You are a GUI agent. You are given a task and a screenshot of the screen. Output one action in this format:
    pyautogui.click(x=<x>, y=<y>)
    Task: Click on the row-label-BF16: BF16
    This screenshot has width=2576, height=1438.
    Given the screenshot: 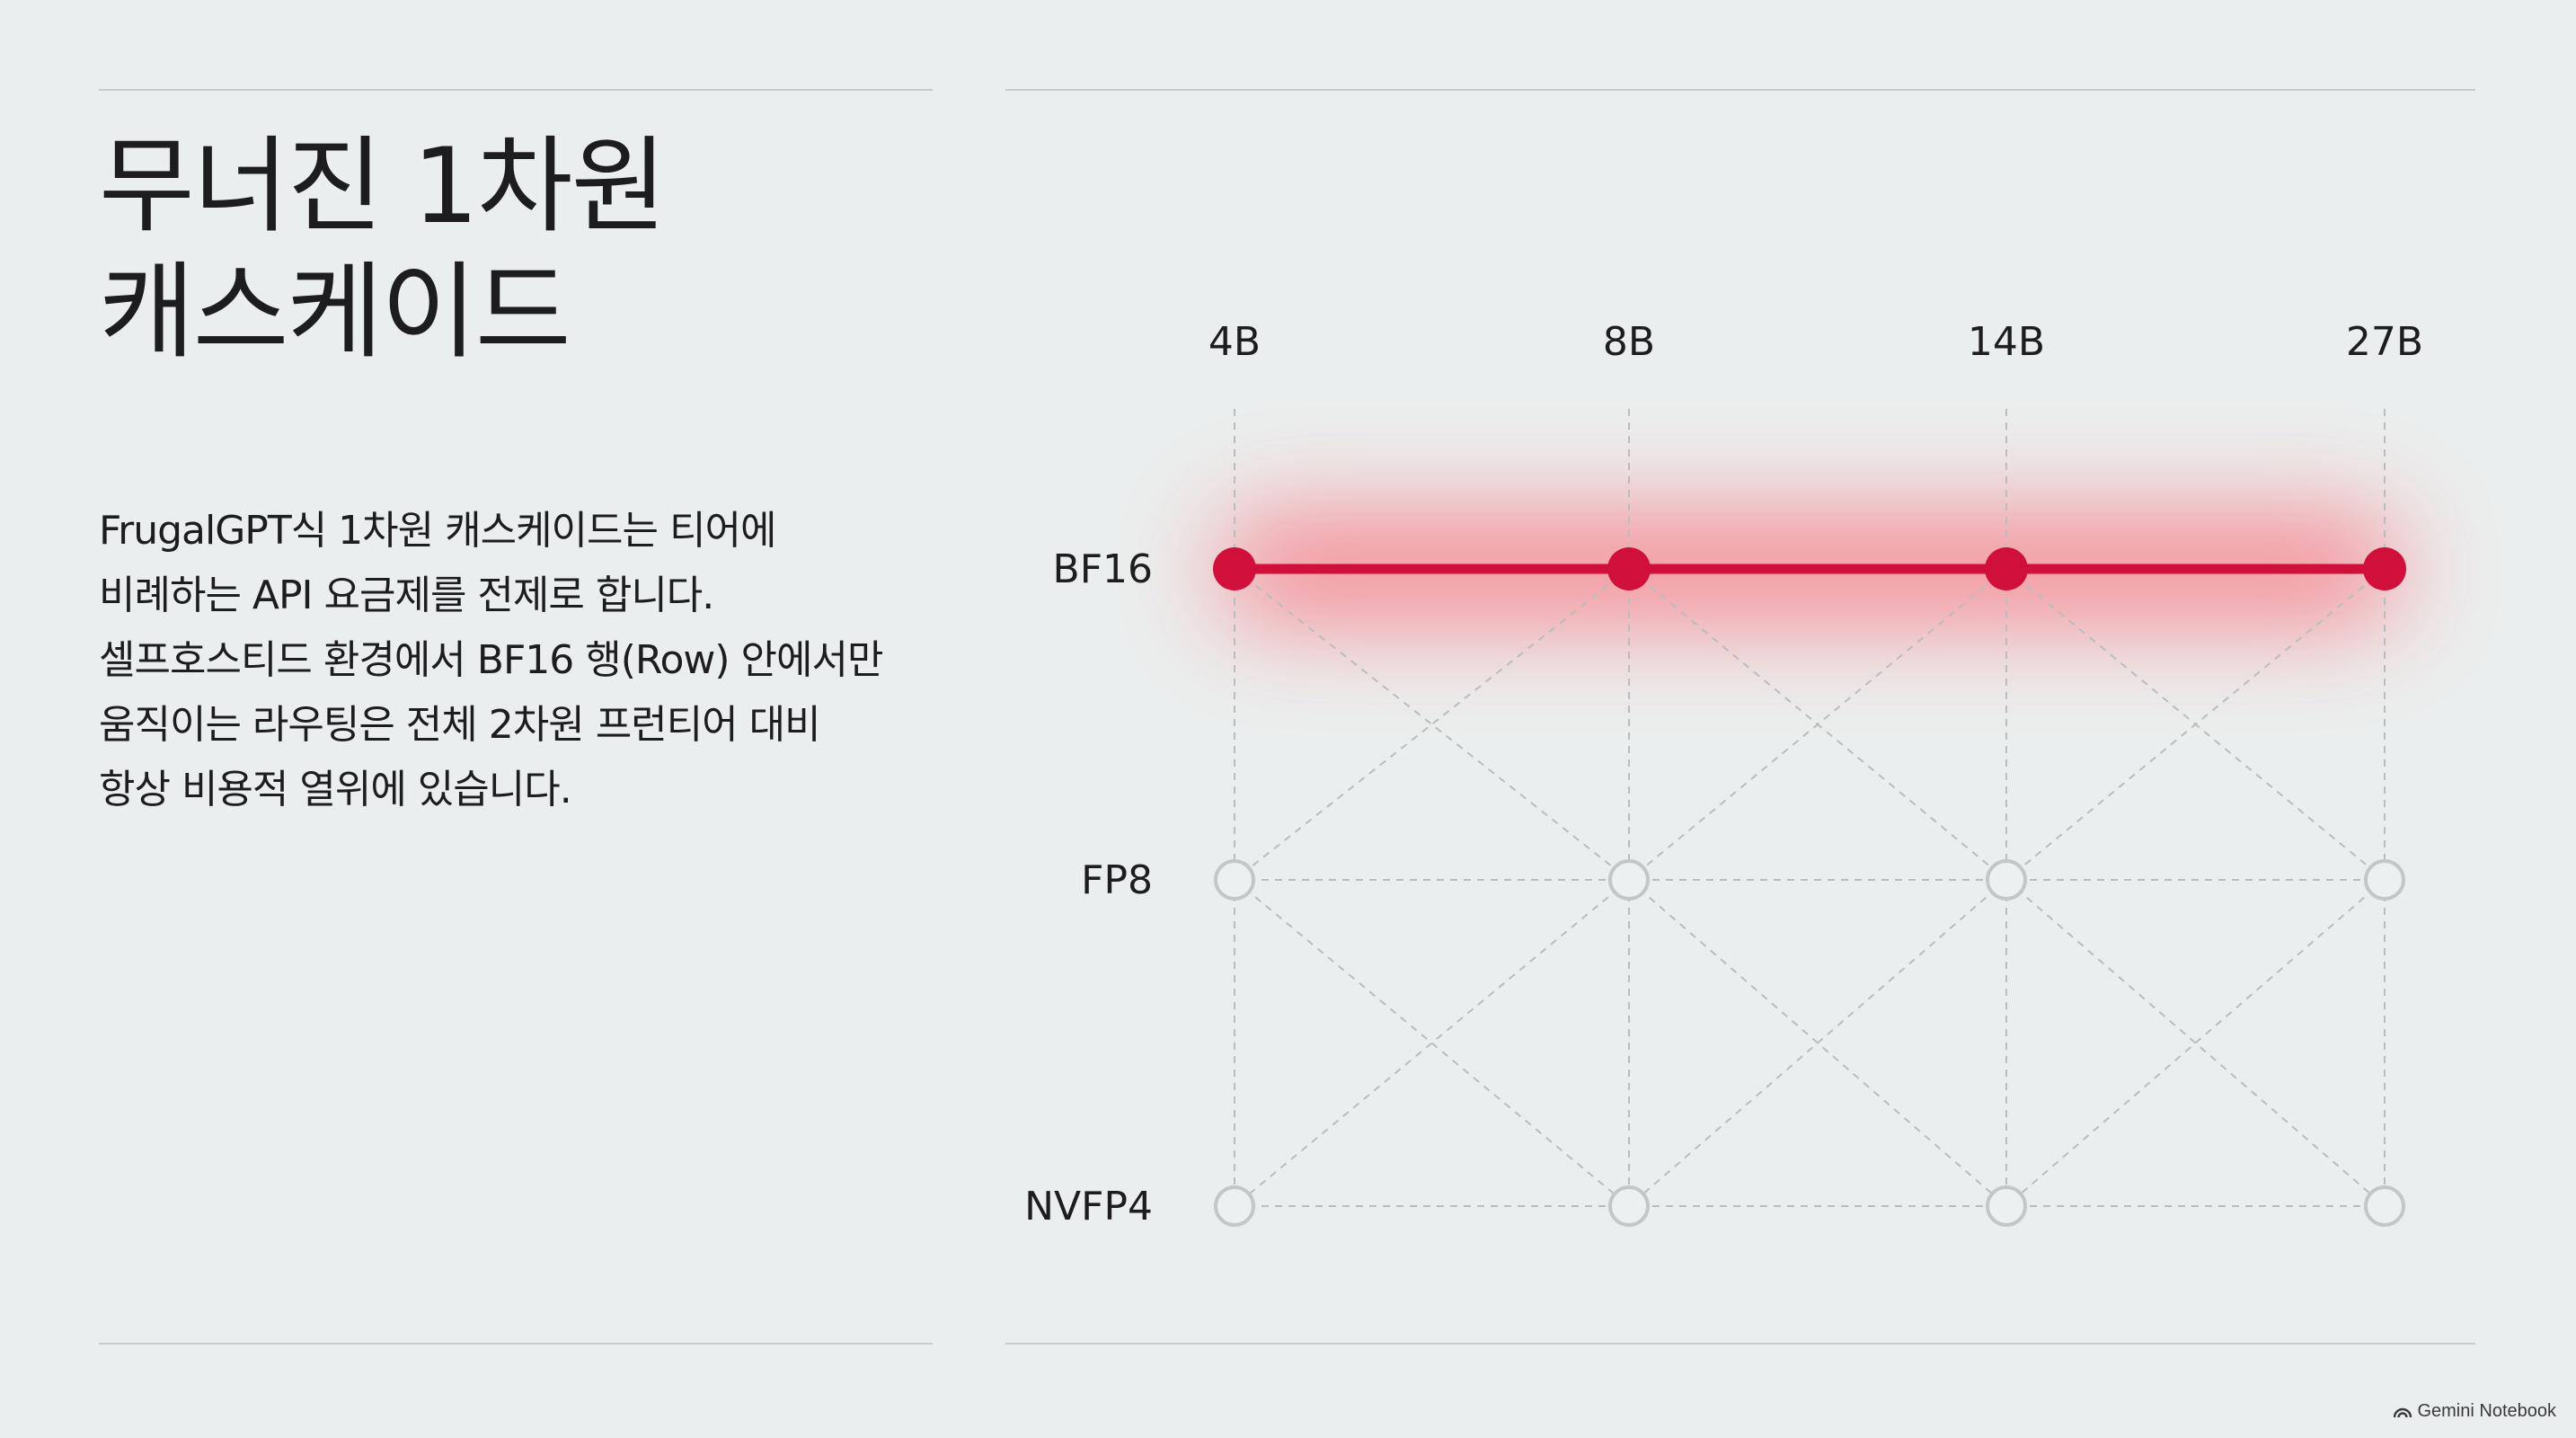 What is the action you would take?
    pyautogui.click(x=1103, y=569)
    